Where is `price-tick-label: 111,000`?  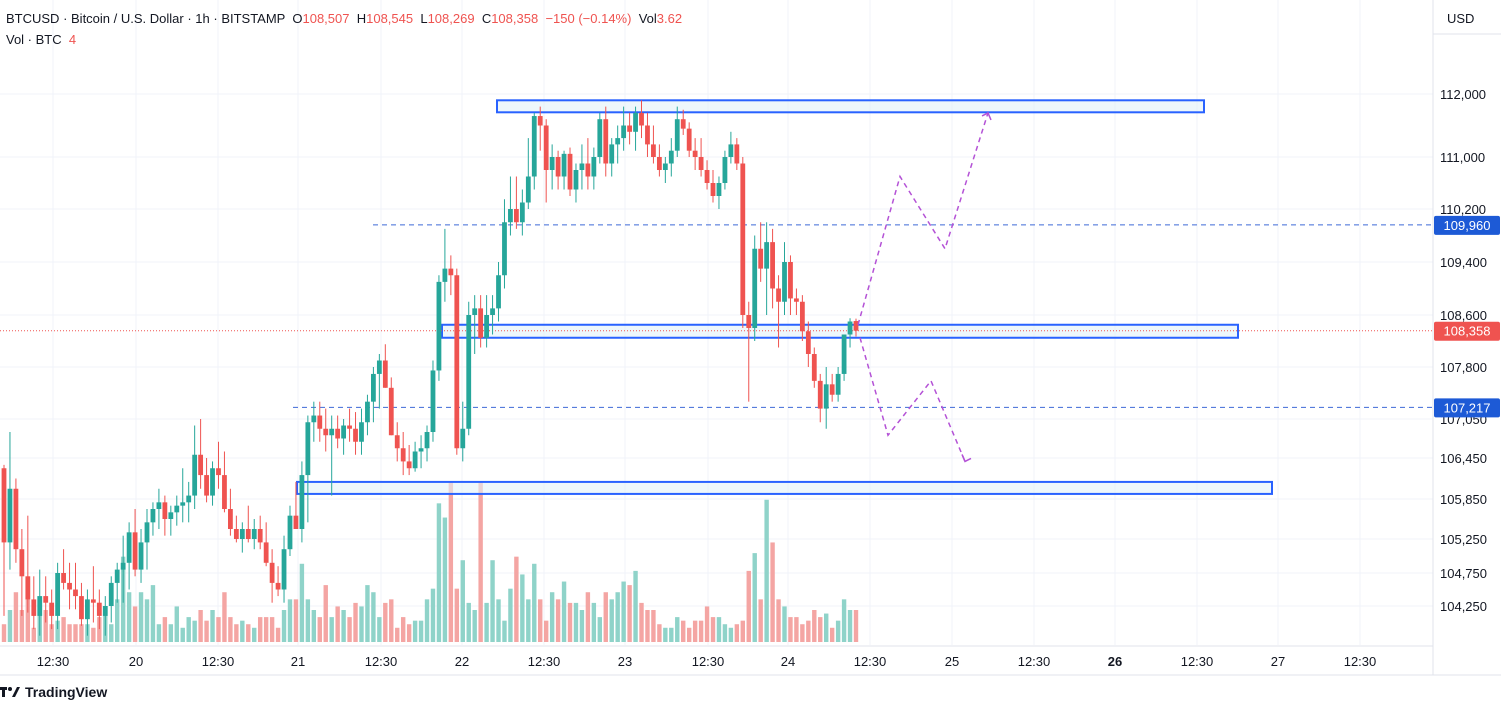 price-tick-label: 111,000 is located at coordinates (1462, 157).